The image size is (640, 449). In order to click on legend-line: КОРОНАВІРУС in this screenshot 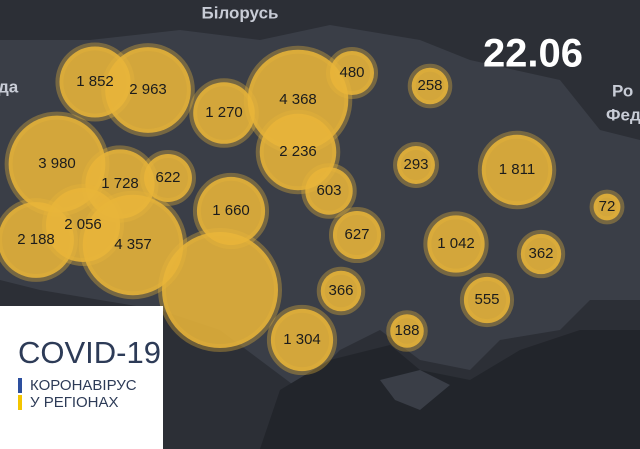, I will do `click(83, 385)`.